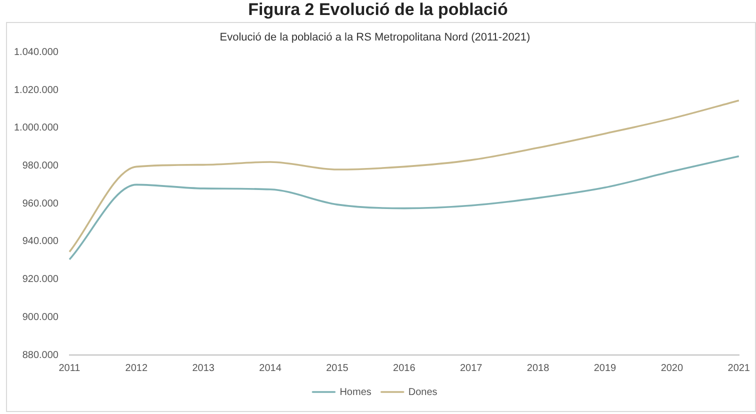 Image resolution: width=756 pixels, height=414 pixels. Describe the element at coordinates (356, 392) in the screenshot. I see `legend-label: Homes` at that location.